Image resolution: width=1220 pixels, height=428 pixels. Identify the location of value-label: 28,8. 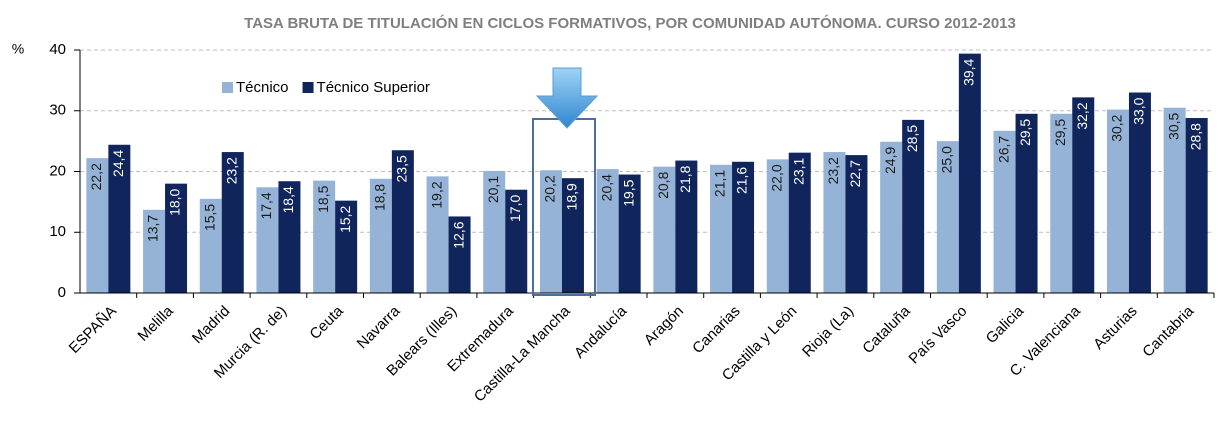
(1195, 136).